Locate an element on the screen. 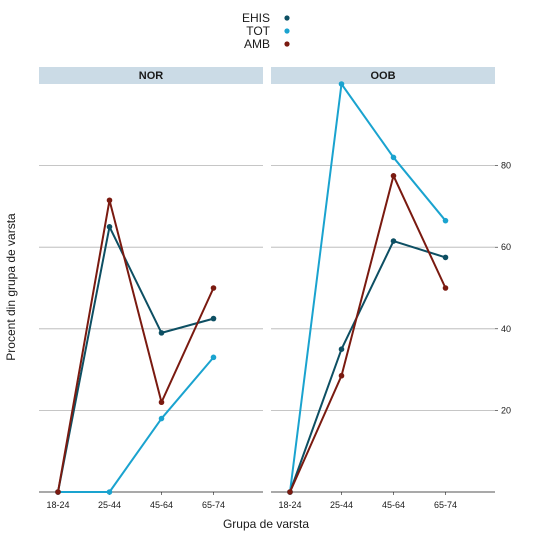 This screenshot has width=540, height=545. panel-title: OOB is located at coordinates (382, 76).